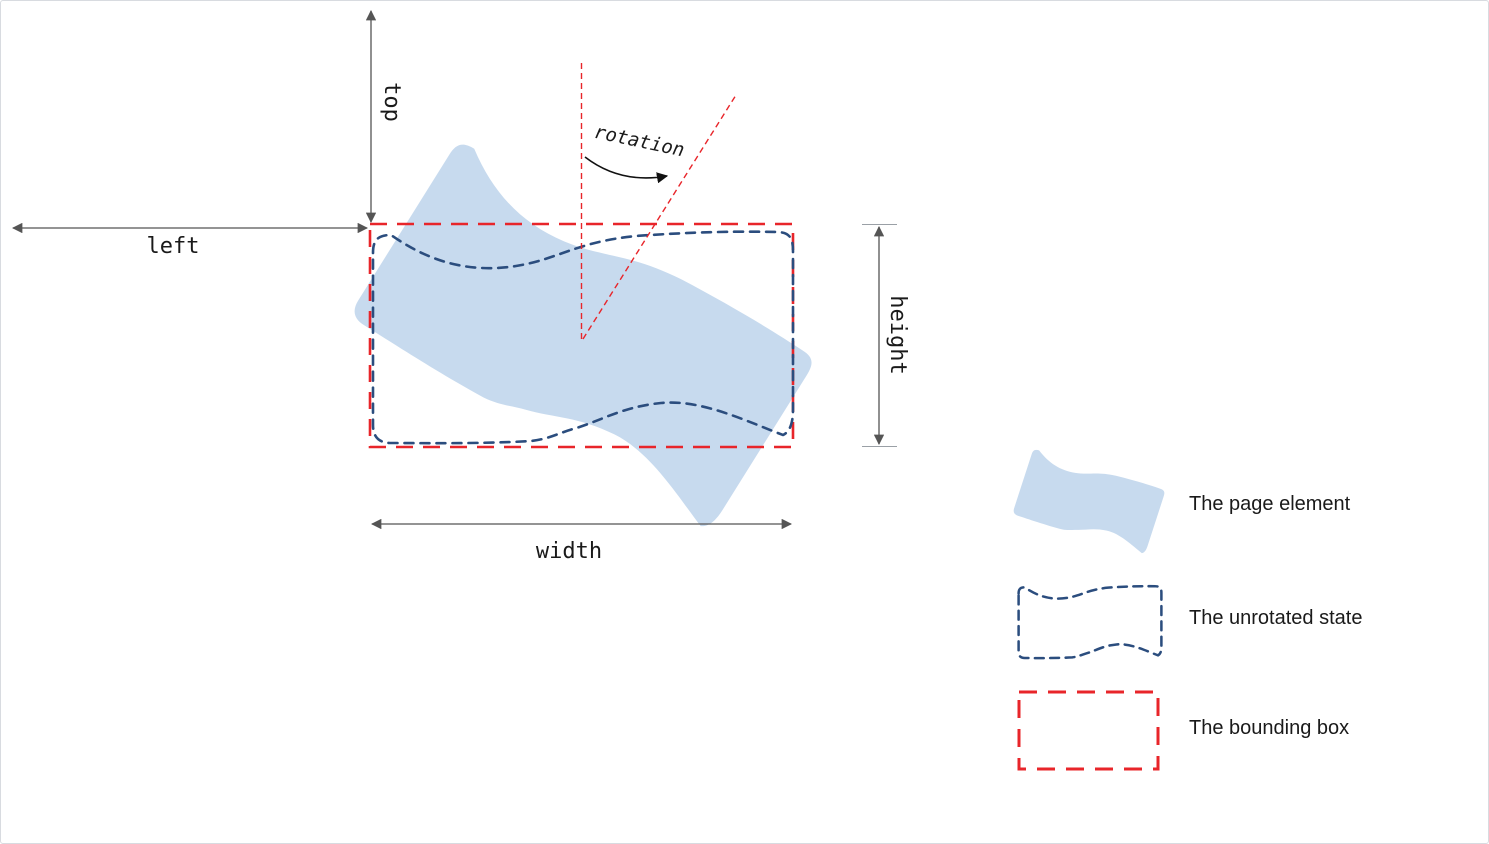 This screenshot has width=1489, height=844. I want to click on legend-item-unrotated-state: The unrotated state, so click(1189, 622).